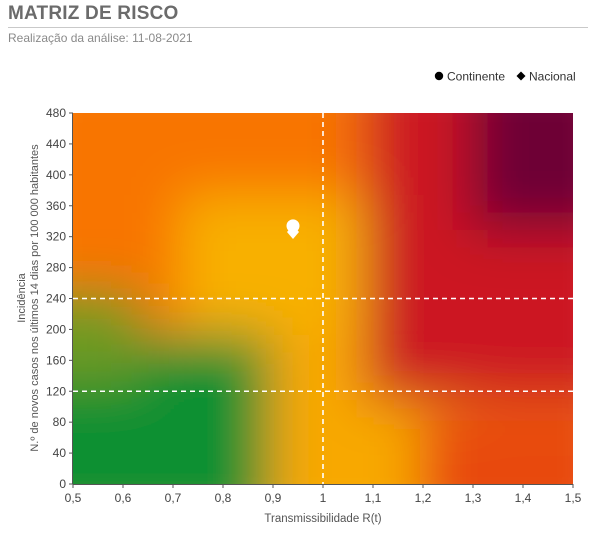  I want to click on y-tick-label: 320, so click(56, 237).